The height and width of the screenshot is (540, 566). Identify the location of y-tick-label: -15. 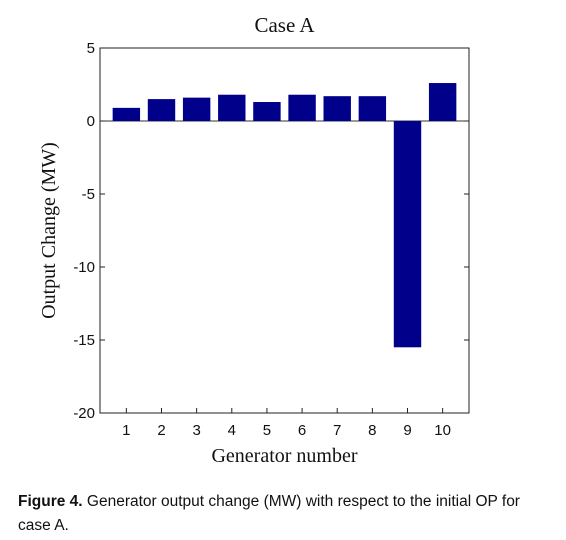
(84, 340).